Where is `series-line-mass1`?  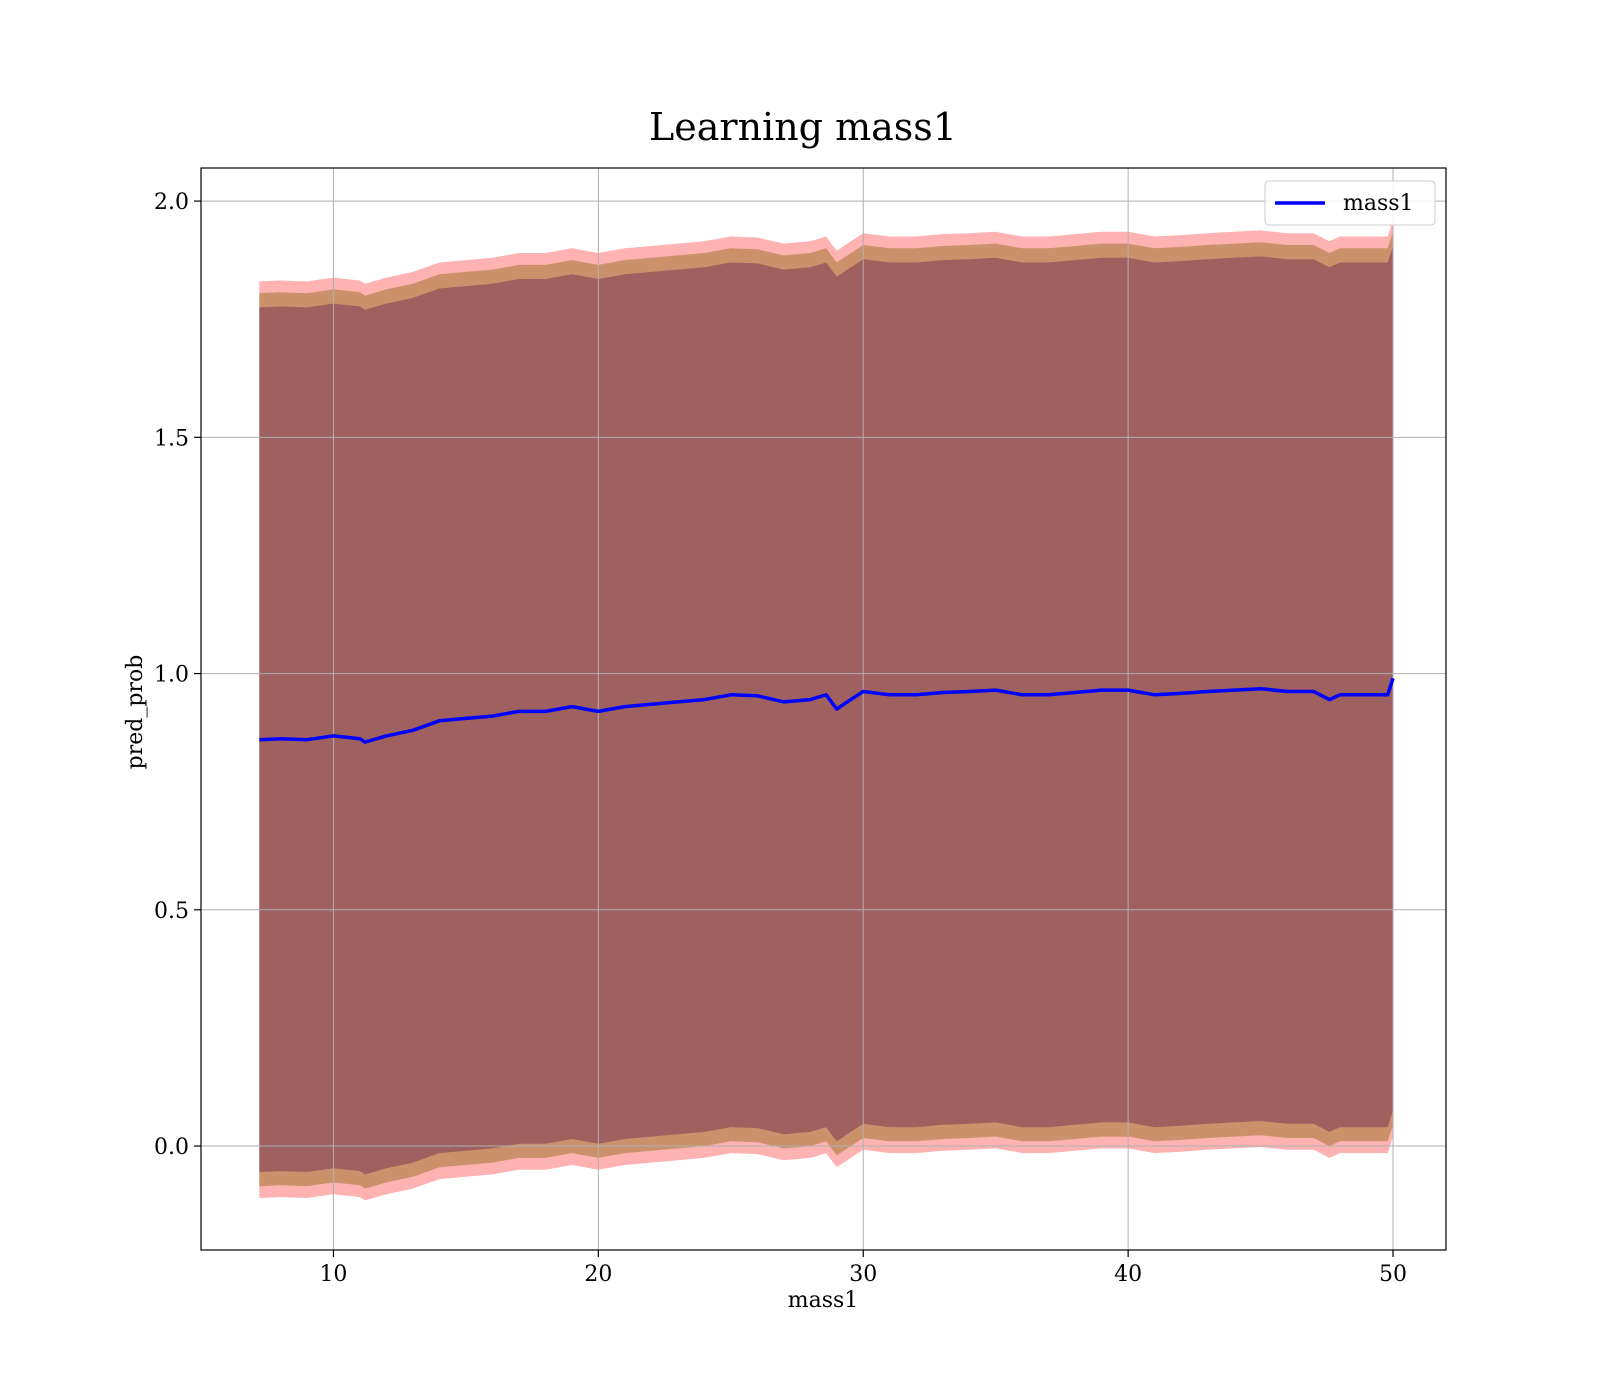 series-line-mass1 is located at coordinates (827, 710).